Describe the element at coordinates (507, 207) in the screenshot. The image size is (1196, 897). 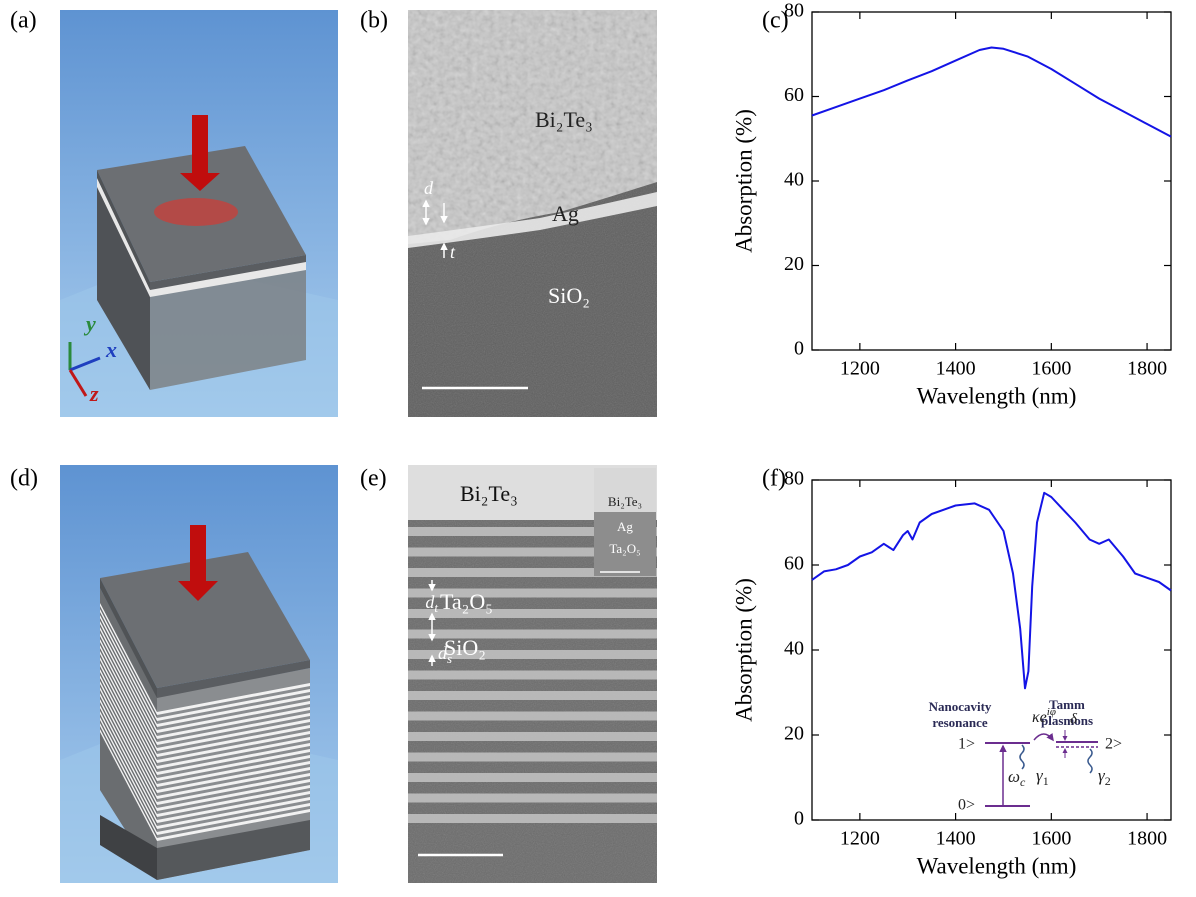
I see `panel-b-labels: Bi₂Te₃ Ag SiO₂ d t` at that location.